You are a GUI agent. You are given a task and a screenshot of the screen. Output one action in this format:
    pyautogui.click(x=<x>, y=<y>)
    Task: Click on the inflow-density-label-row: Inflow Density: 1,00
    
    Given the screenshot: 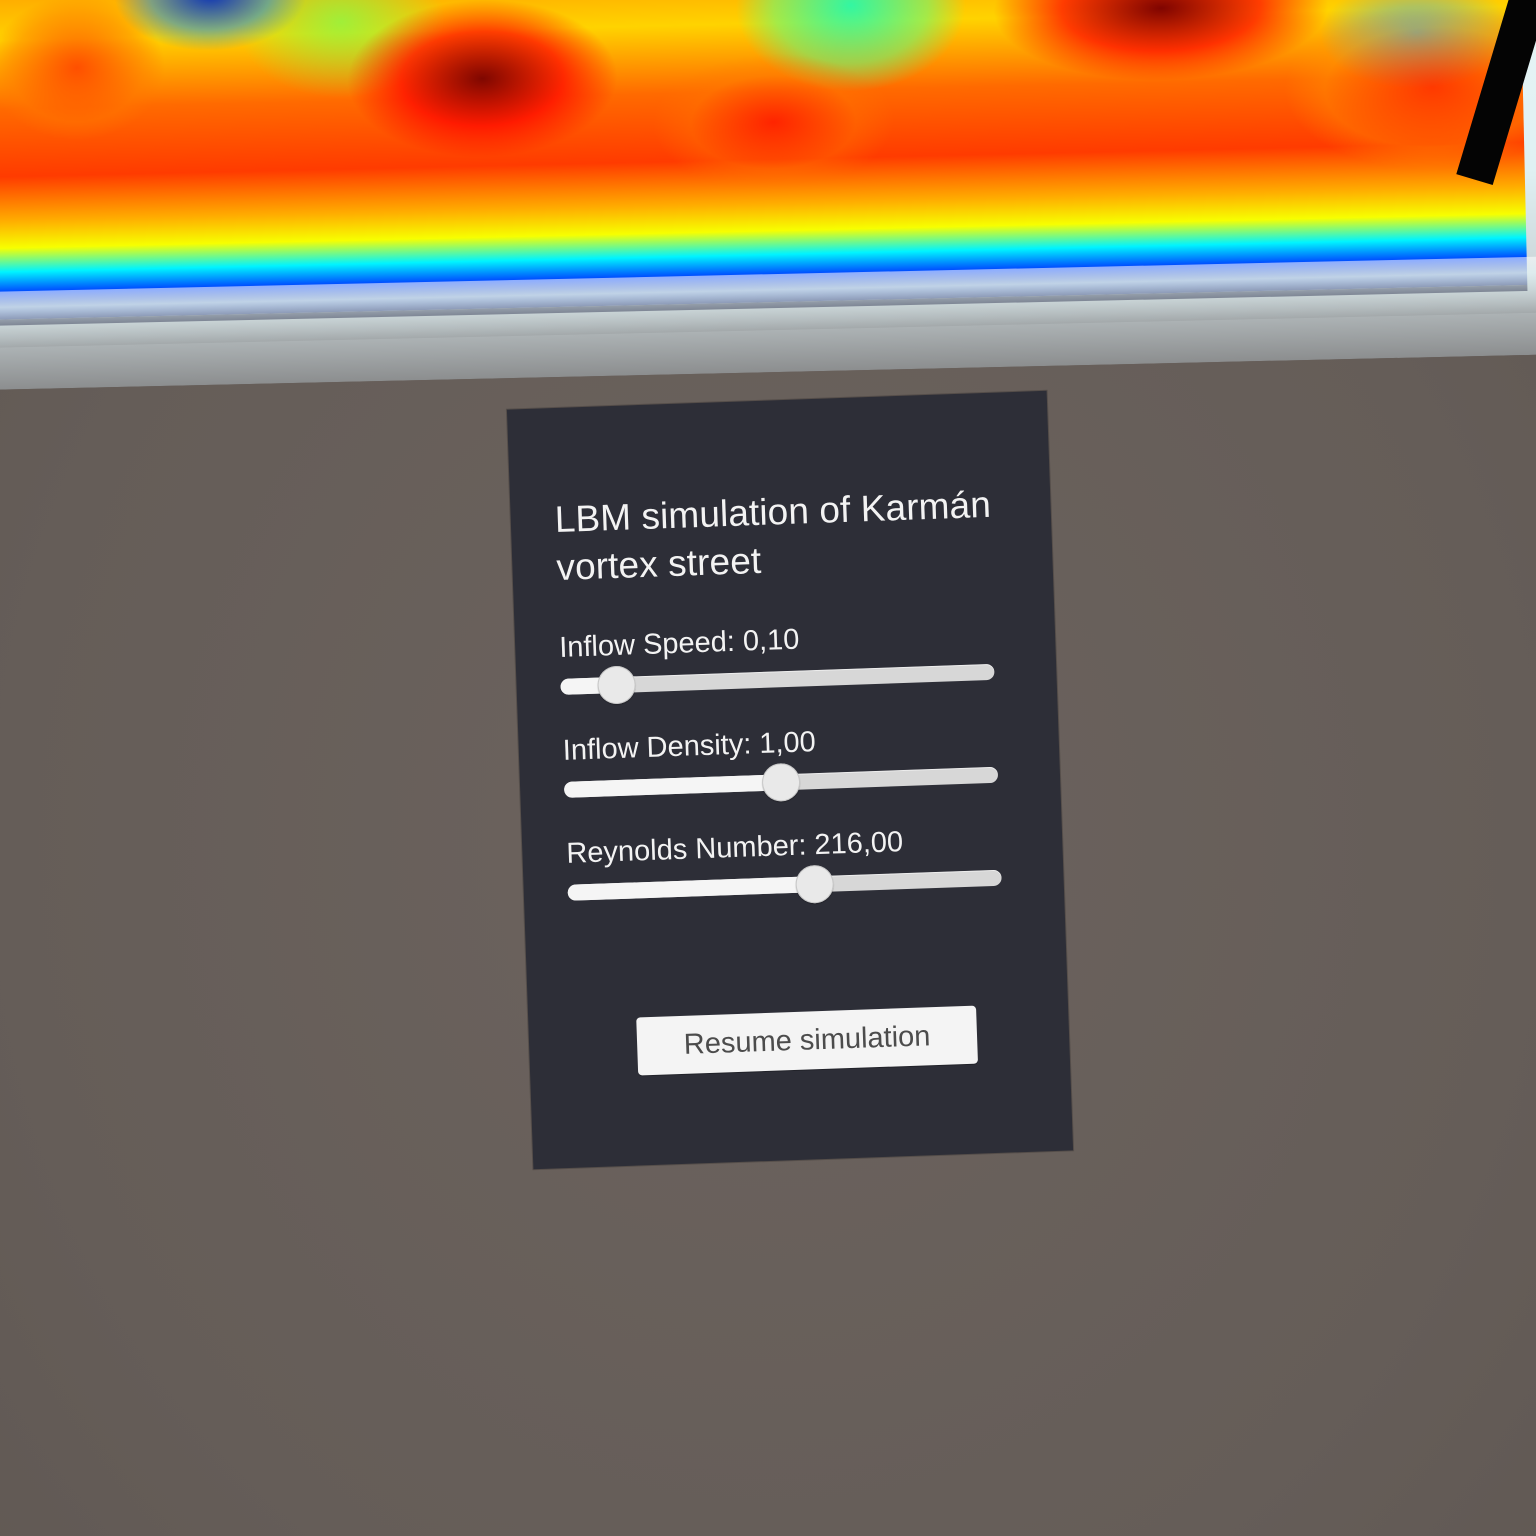 What is the action you would take?
    pyautogui.click(x=789, y=743)
    